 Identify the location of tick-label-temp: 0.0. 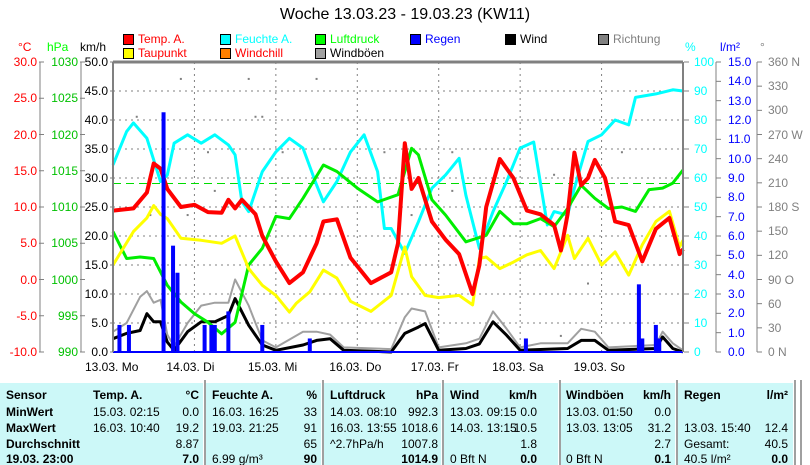
(28, 279).